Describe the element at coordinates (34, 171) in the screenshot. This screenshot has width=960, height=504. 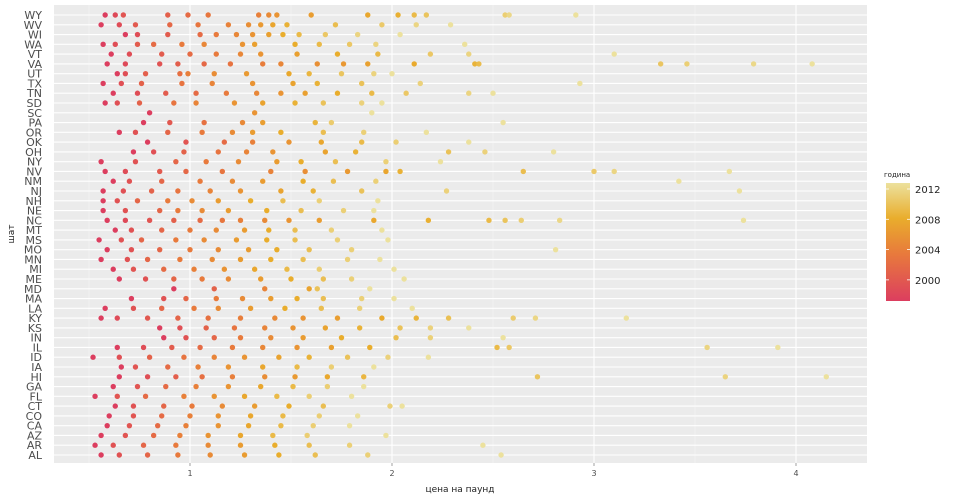
I see `y-tick-label: NV` at that location.